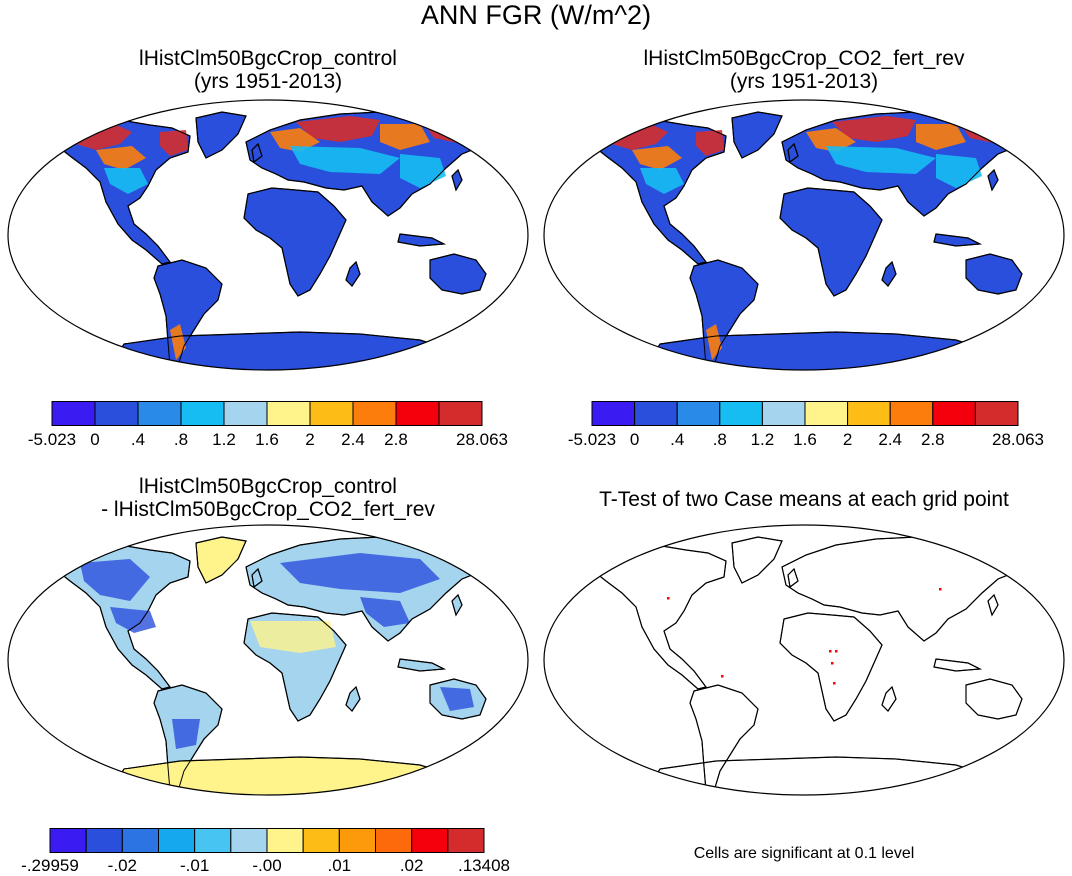 This screenshot has width=1072, height=876. I want to click on panel-title-line2: - lHistClm50BgcCrop_CO2_fert_rev, so click(268, 509).